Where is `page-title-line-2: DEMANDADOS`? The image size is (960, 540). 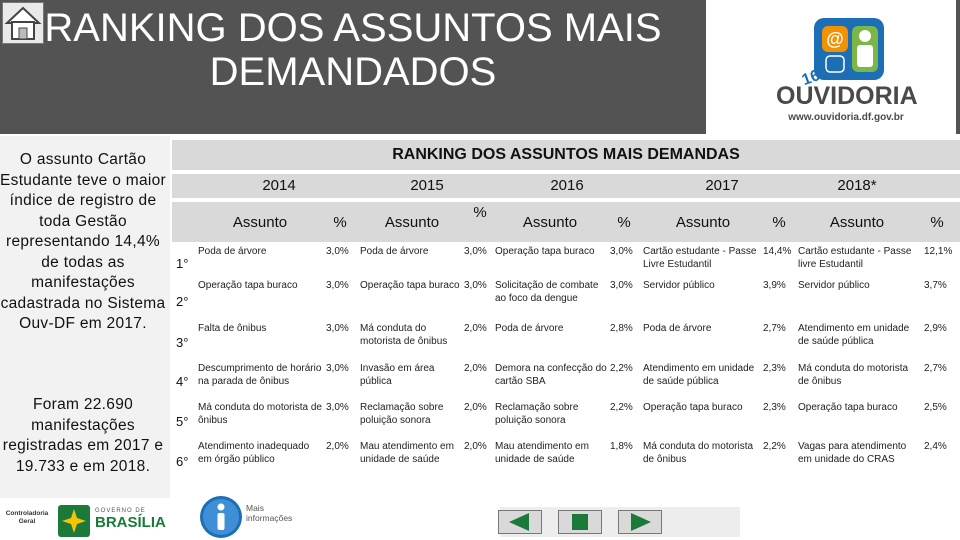 page-title-line-2: DEMANDADOS is located at coordinates (353, 72).